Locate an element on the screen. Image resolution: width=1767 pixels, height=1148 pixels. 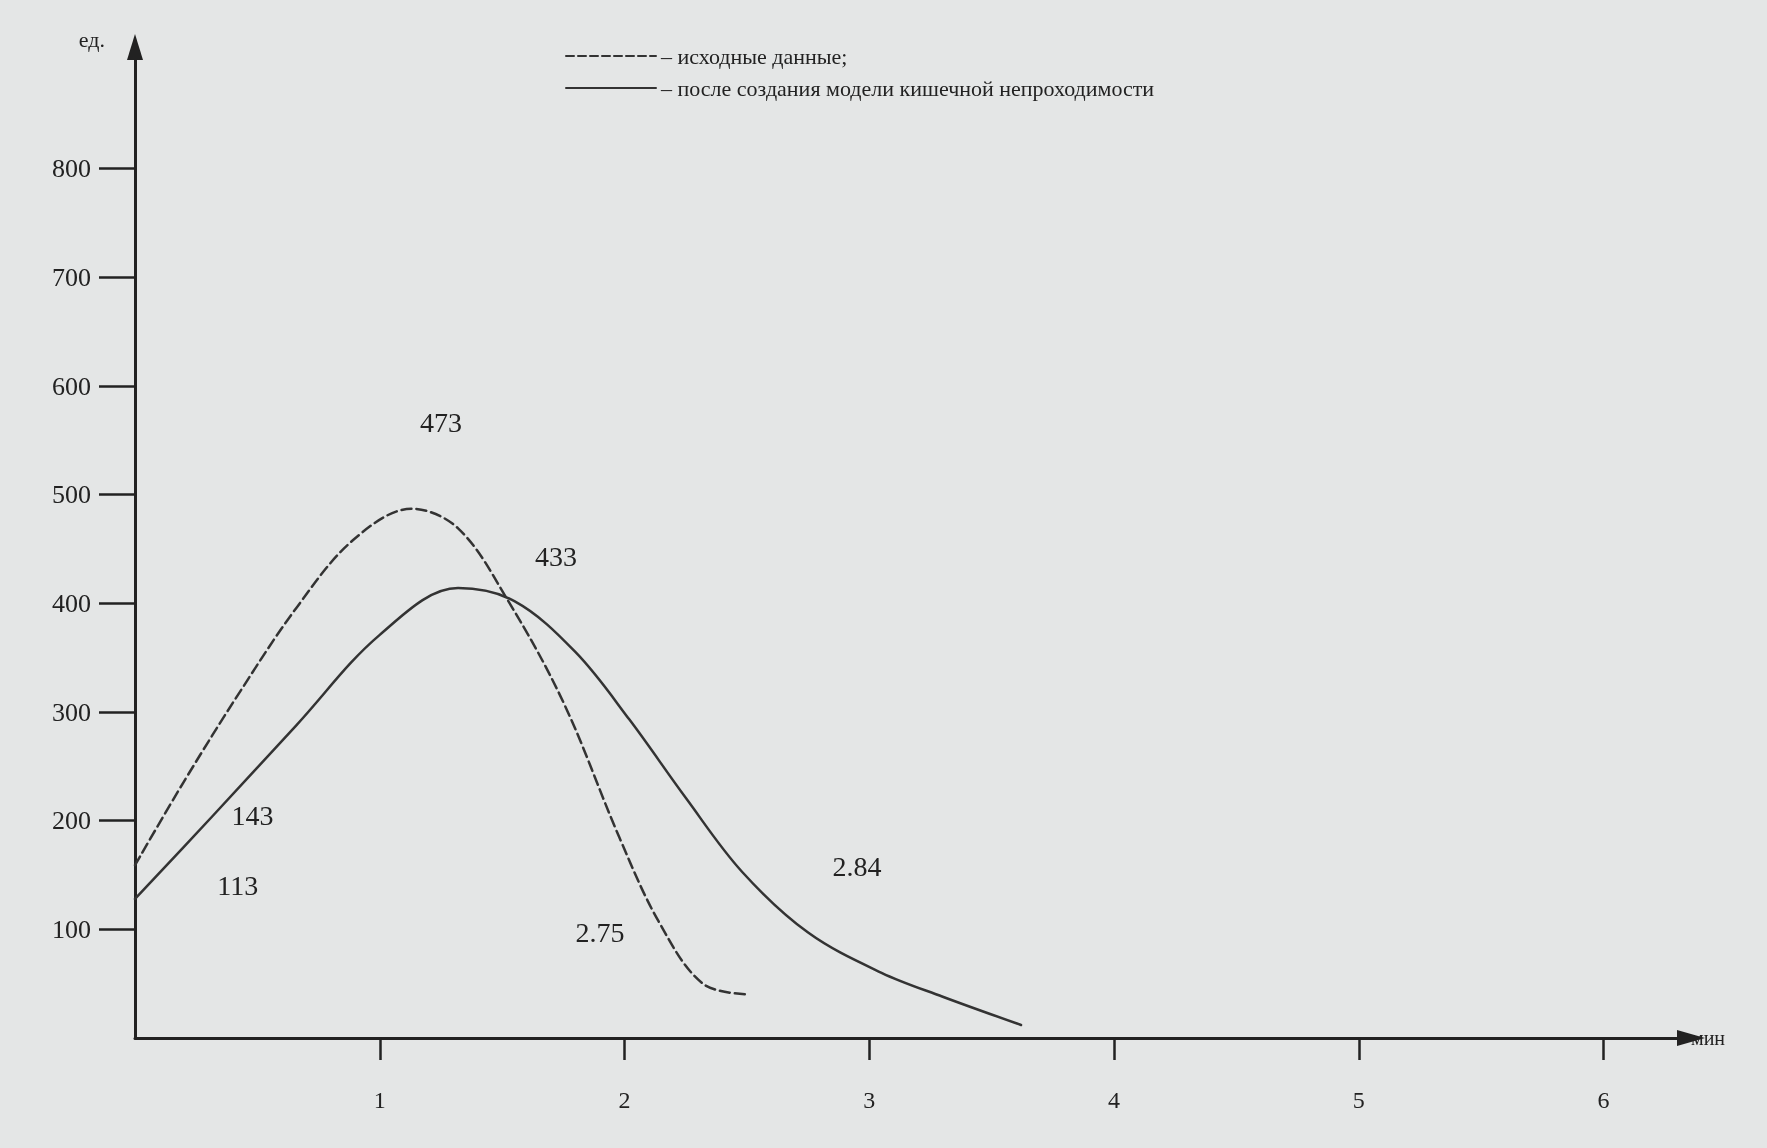
x-tick-label: 5 is located at coordinates (1358, 1100).